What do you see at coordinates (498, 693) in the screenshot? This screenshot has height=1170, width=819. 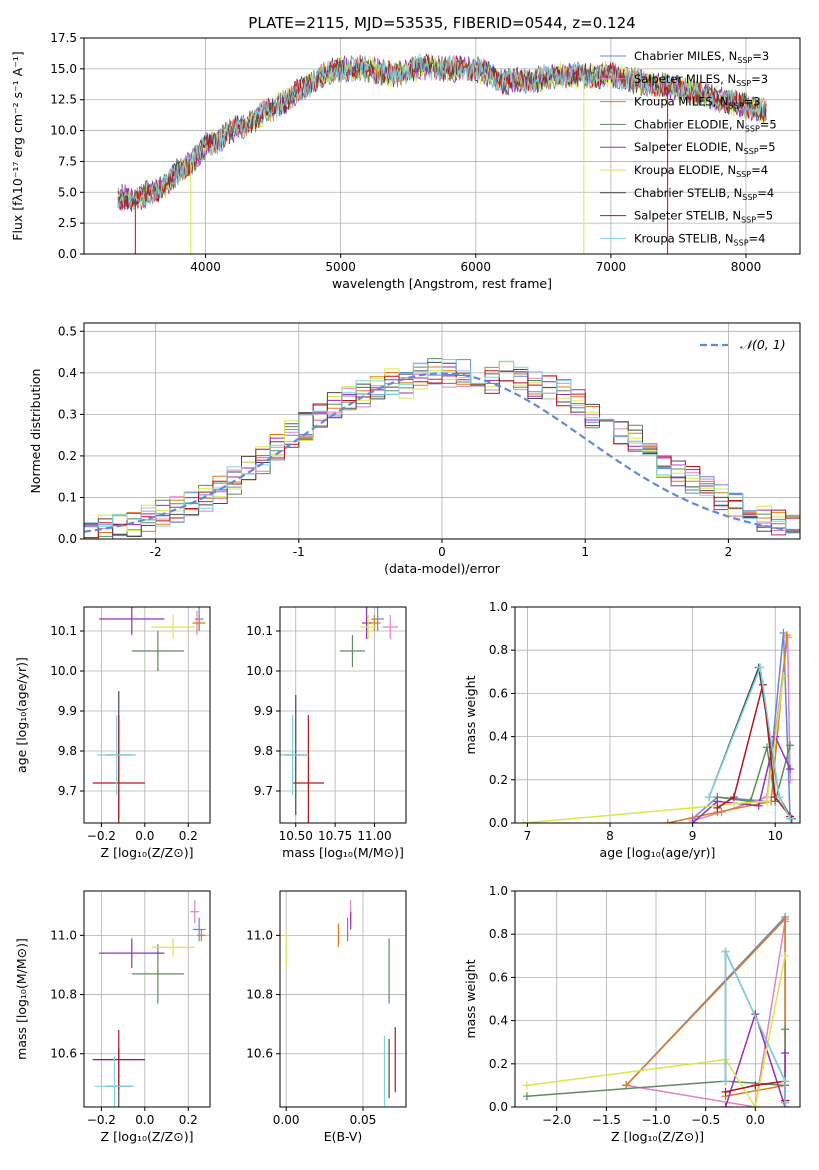 I see `y-tick-label: 0.6` at bounding box center [498, 693].